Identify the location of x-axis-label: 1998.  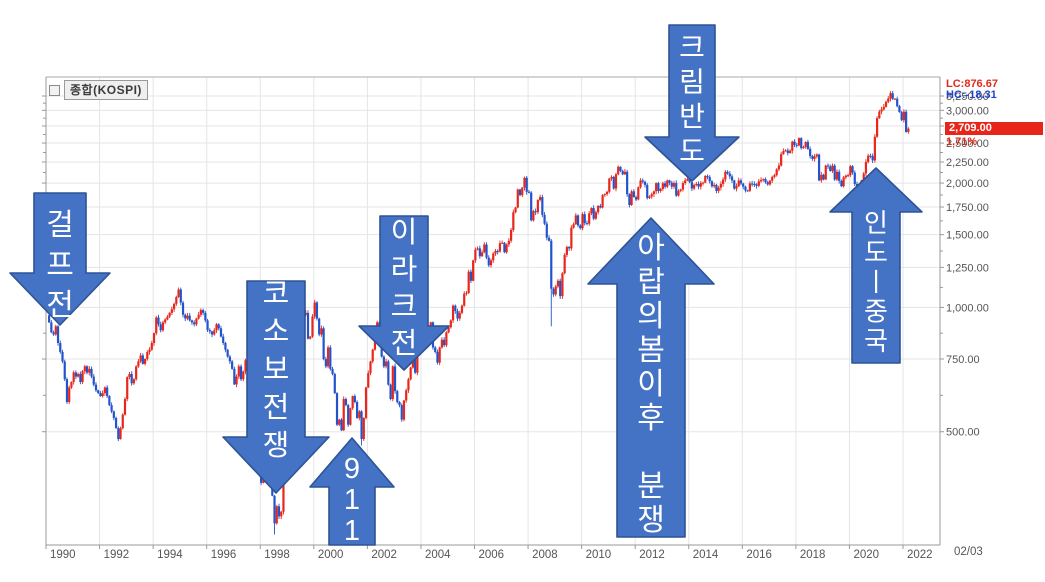
(277, 555).